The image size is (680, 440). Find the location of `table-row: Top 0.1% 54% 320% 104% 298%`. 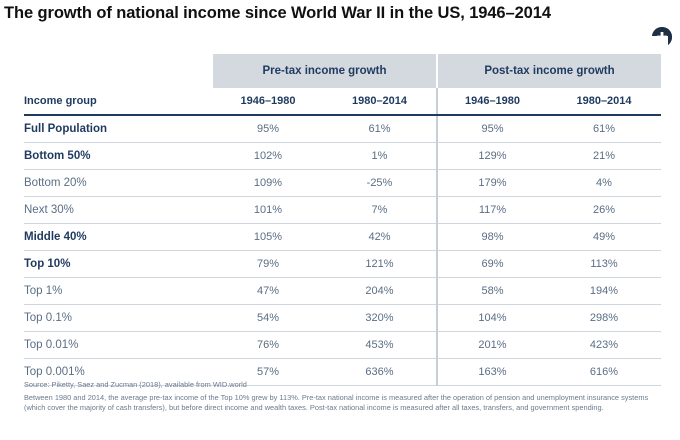

table-row: Top 0.1% 54% 320% 104% 298% is located at coordinates (342, 318).